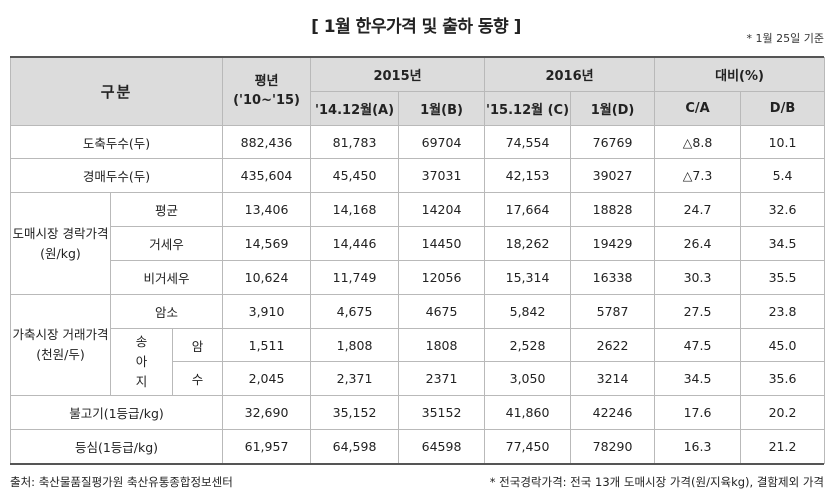 Image resolution: width=832 pixels, height=502 pixels. I want to click on cell: 42246, so click(613, 413).